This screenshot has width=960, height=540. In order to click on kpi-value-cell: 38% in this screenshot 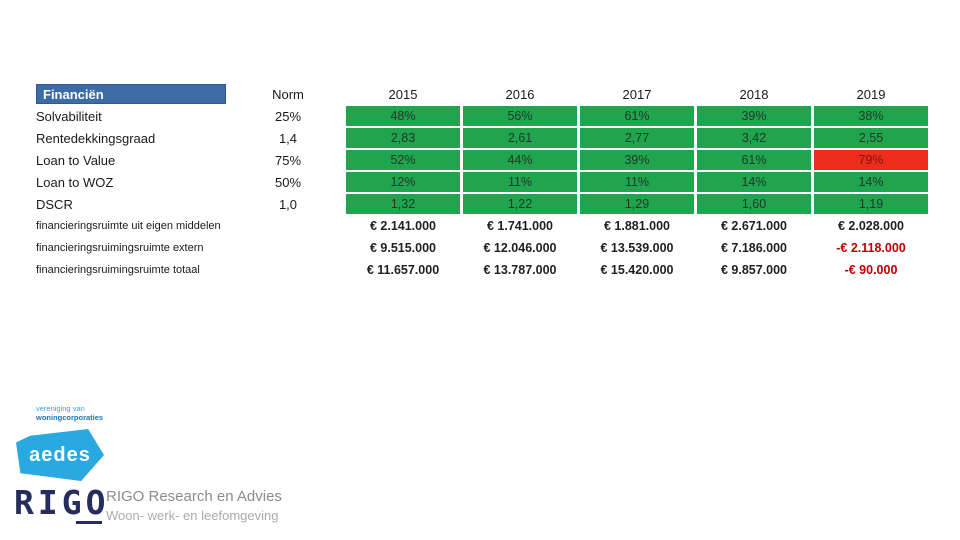, I will do `click(871, 116)`.